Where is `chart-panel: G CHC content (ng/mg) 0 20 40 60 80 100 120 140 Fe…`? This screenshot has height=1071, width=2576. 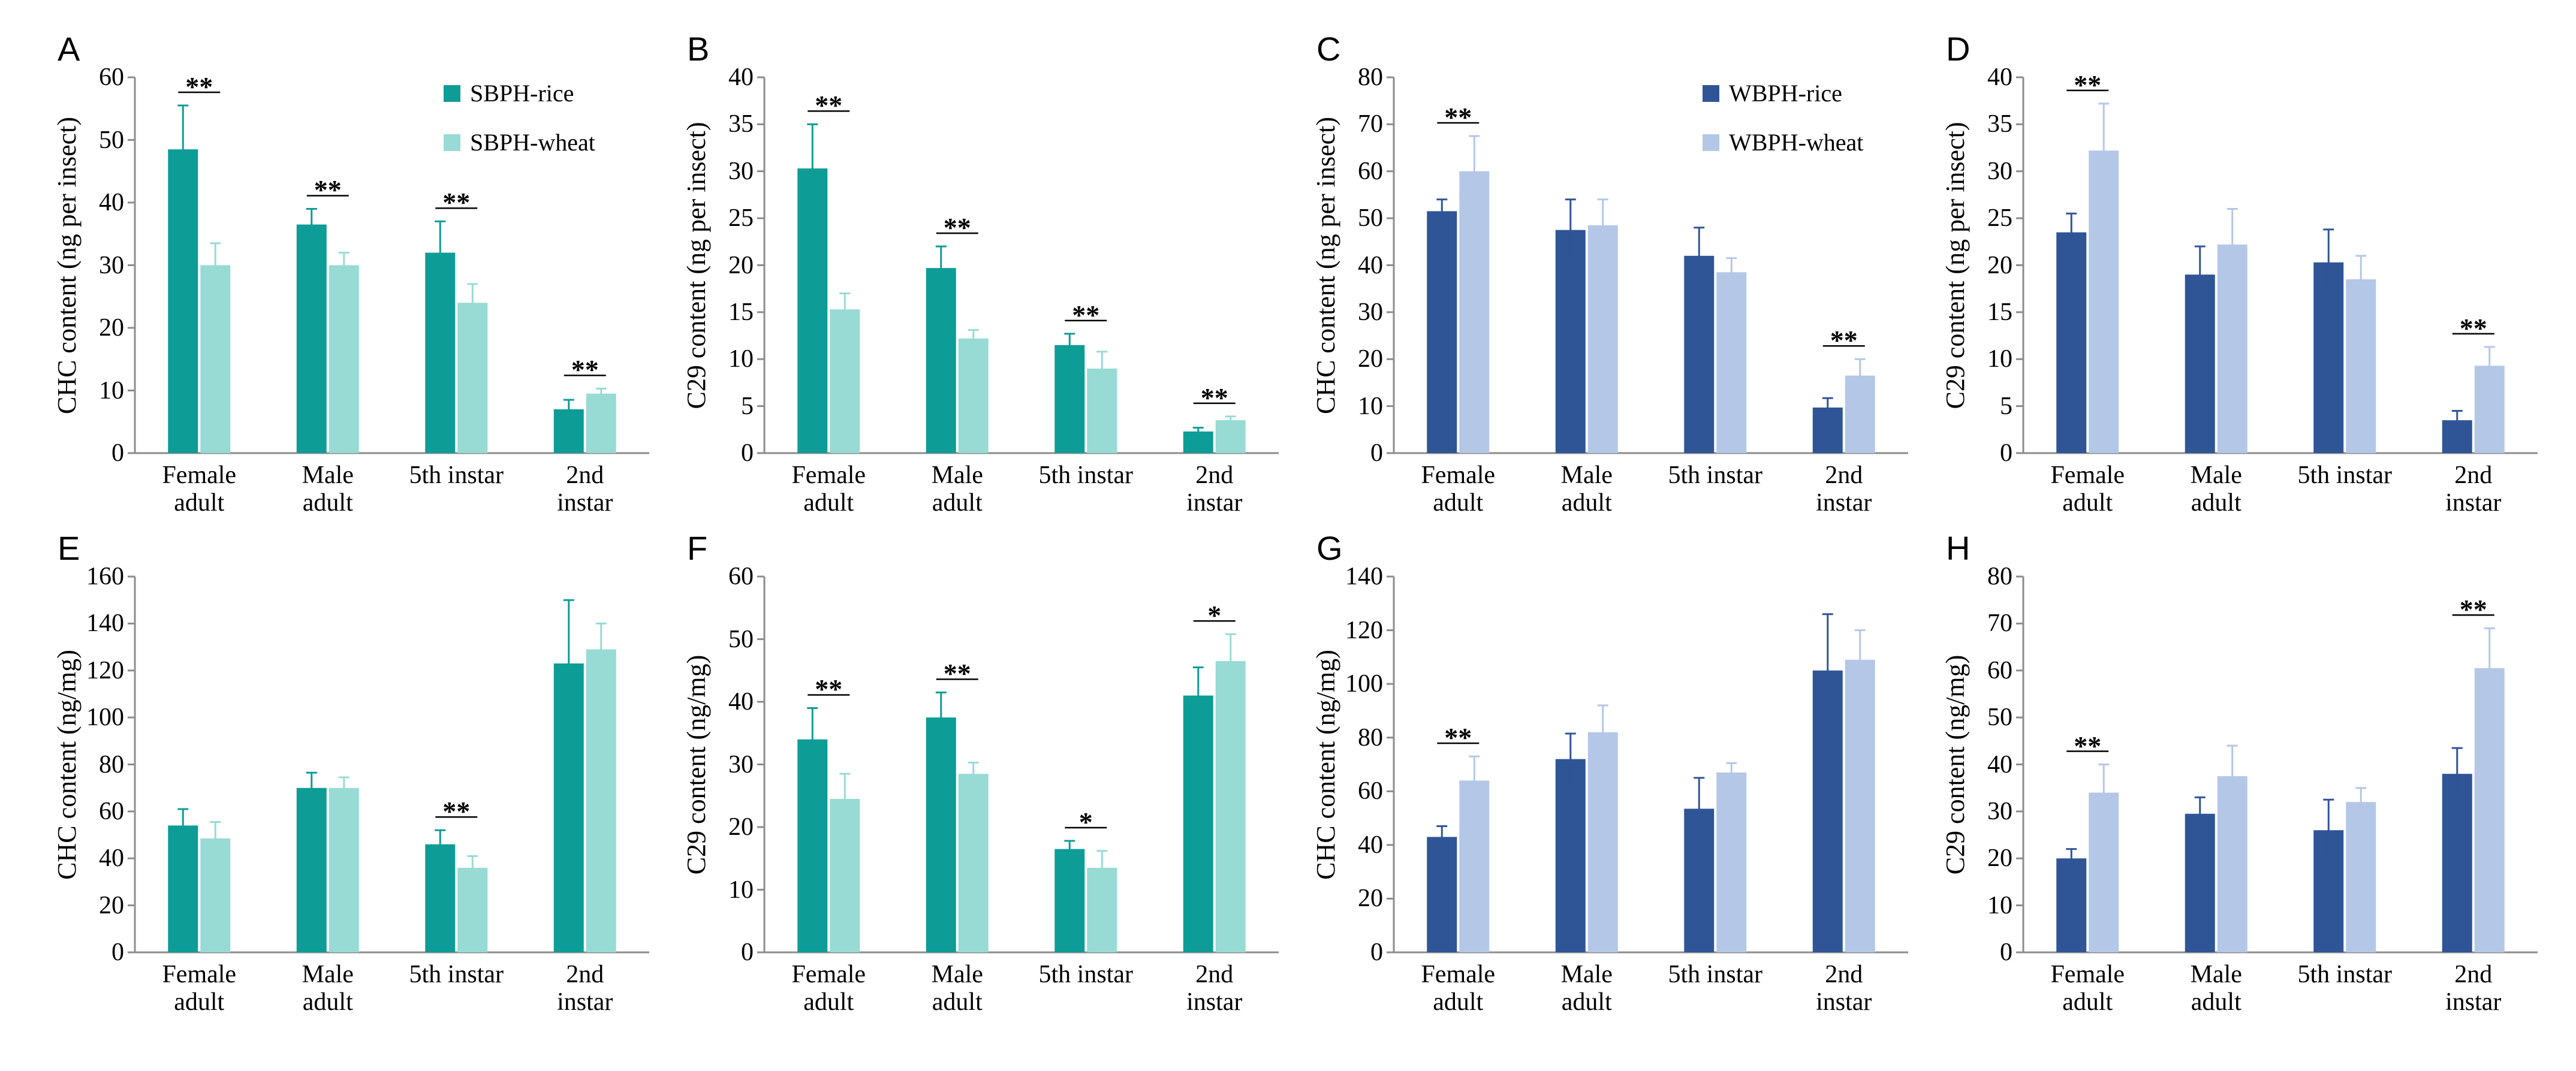
chart-panel: G CHC content (ng/mg) 0 20 40 60 80 100 120 140 Fe… is located at coordinates (1584, 757).